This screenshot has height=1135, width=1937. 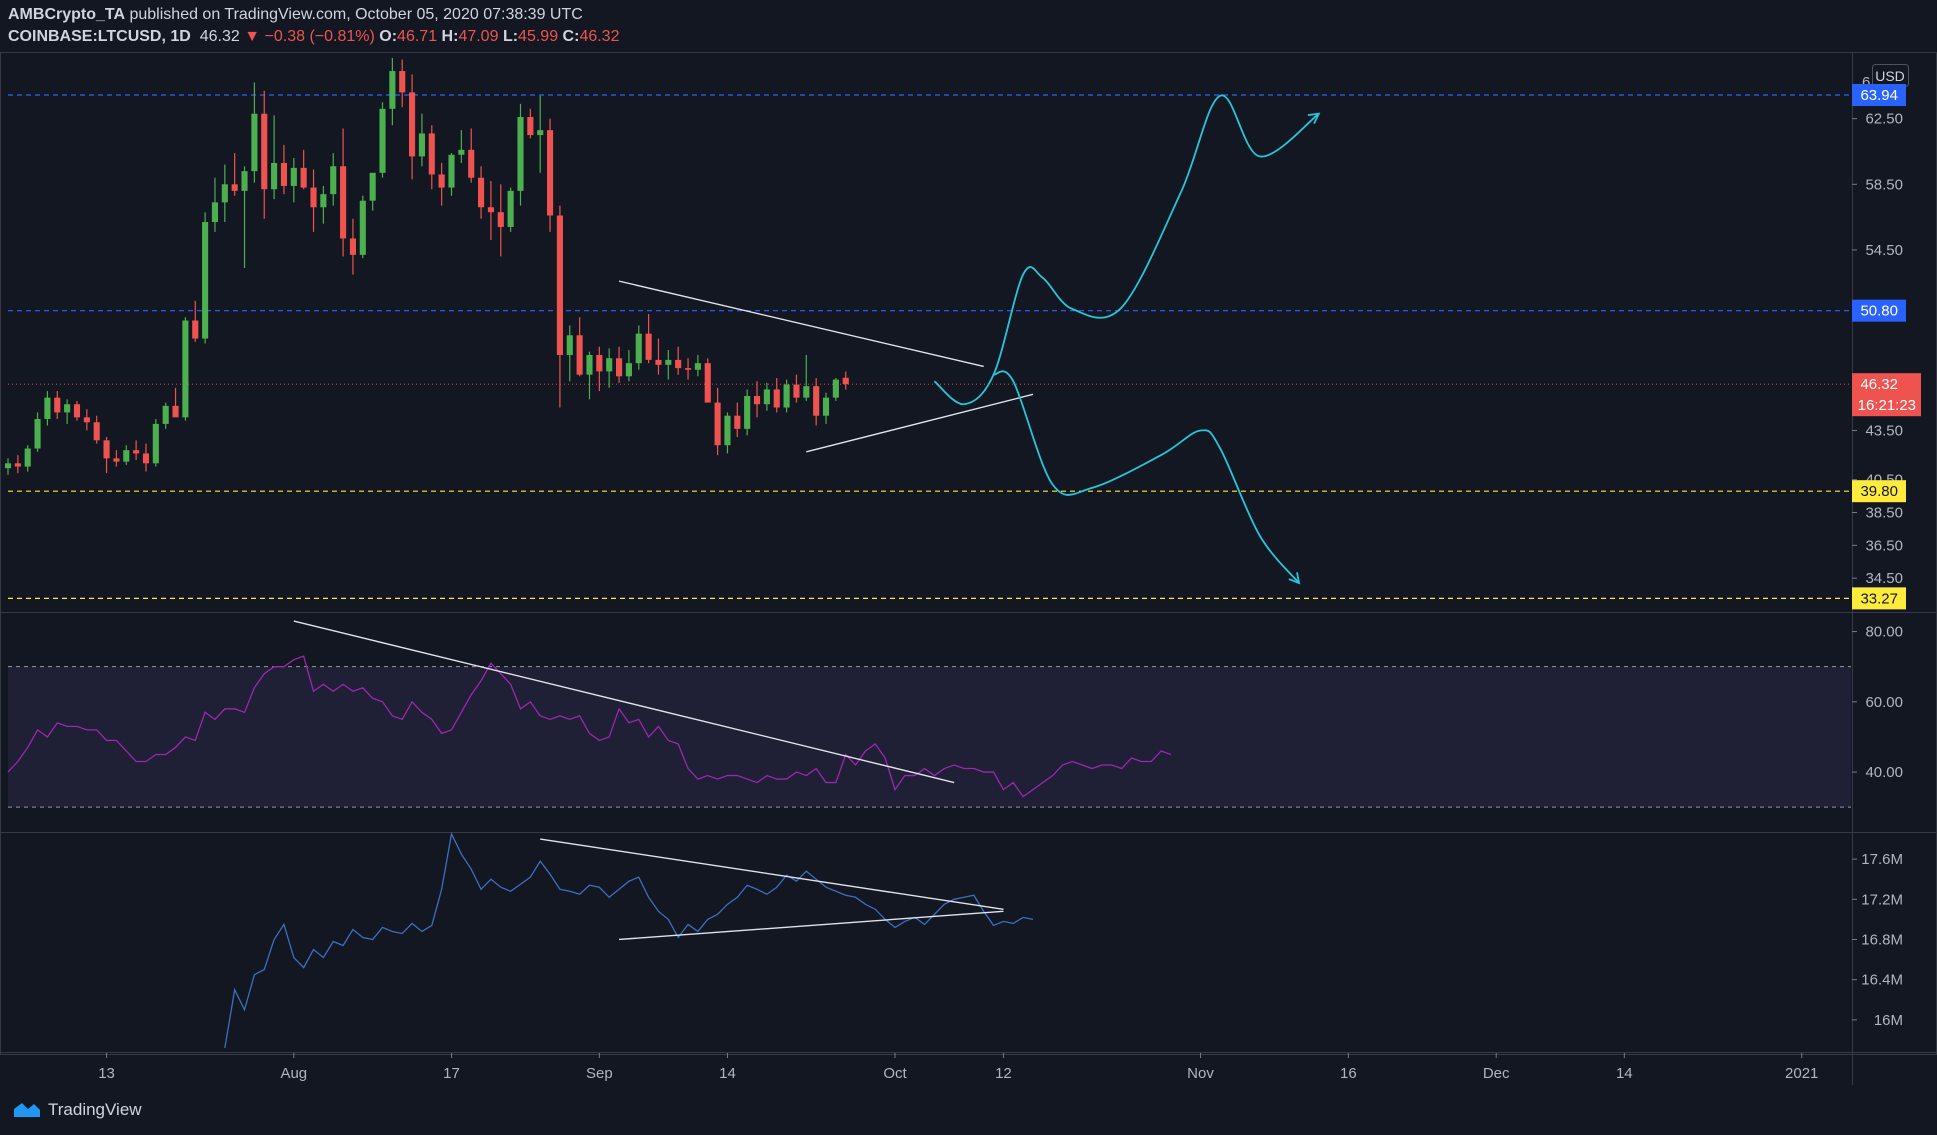 What do you see at coordinates (1890, 76) in the screenshot?
I see `currency-label: USD` at bounding box center [1890, 76].